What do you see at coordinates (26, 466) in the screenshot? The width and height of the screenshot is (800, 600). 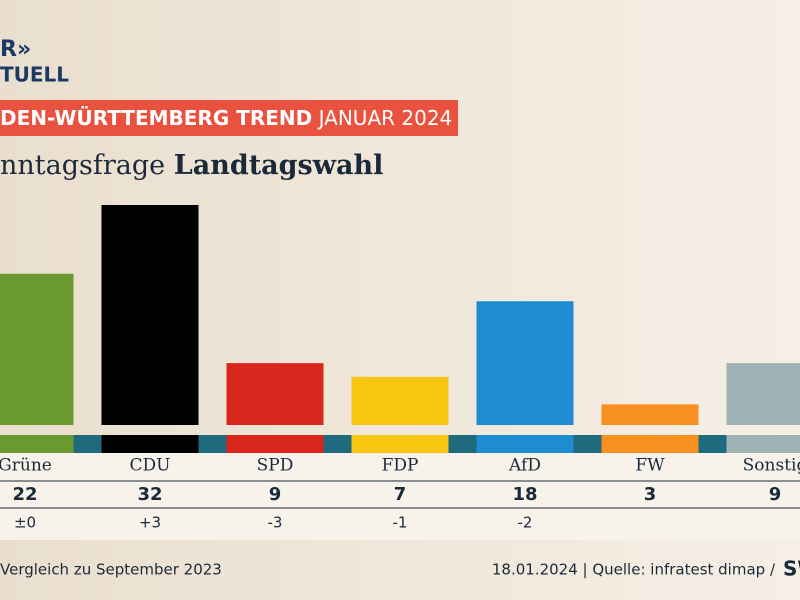 I see `category-label: Grüne` at bounding box center [26, 466].